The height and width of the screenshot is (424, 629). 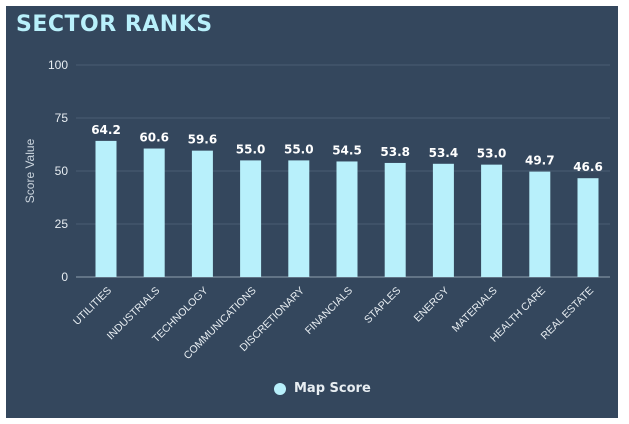 What do you see at coordinates (203, 140) in the screenshot?
I see `data-label: 59.6` at bounding box center [203, 140].